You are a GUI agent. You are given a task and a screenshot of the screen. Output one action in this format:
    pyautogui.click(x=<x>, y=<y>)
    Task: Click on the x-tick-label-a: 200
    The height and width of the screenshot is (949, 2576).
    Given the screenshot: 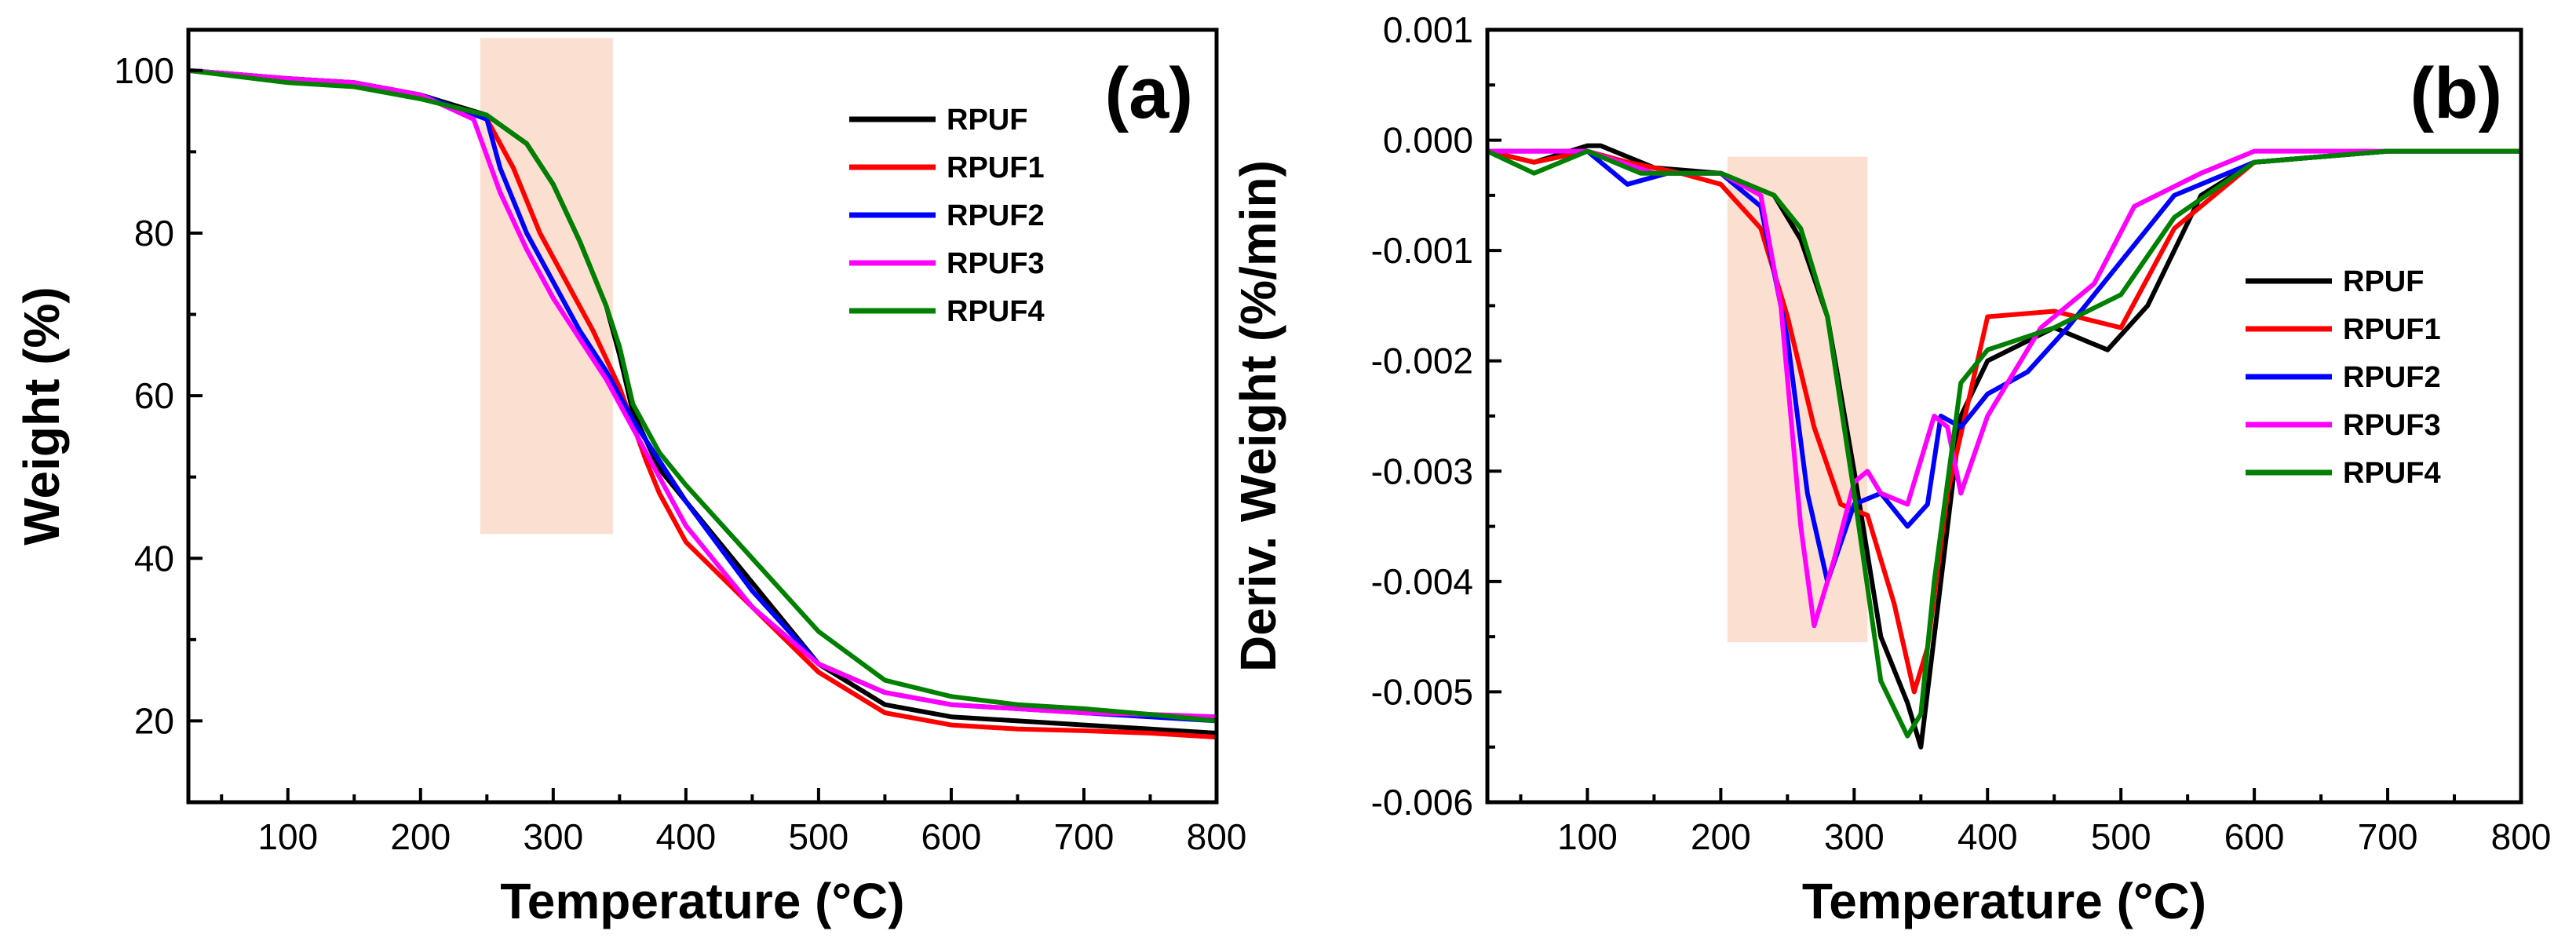 What is the action you would take?
    pyautogui.click(x=420, y=836)
    